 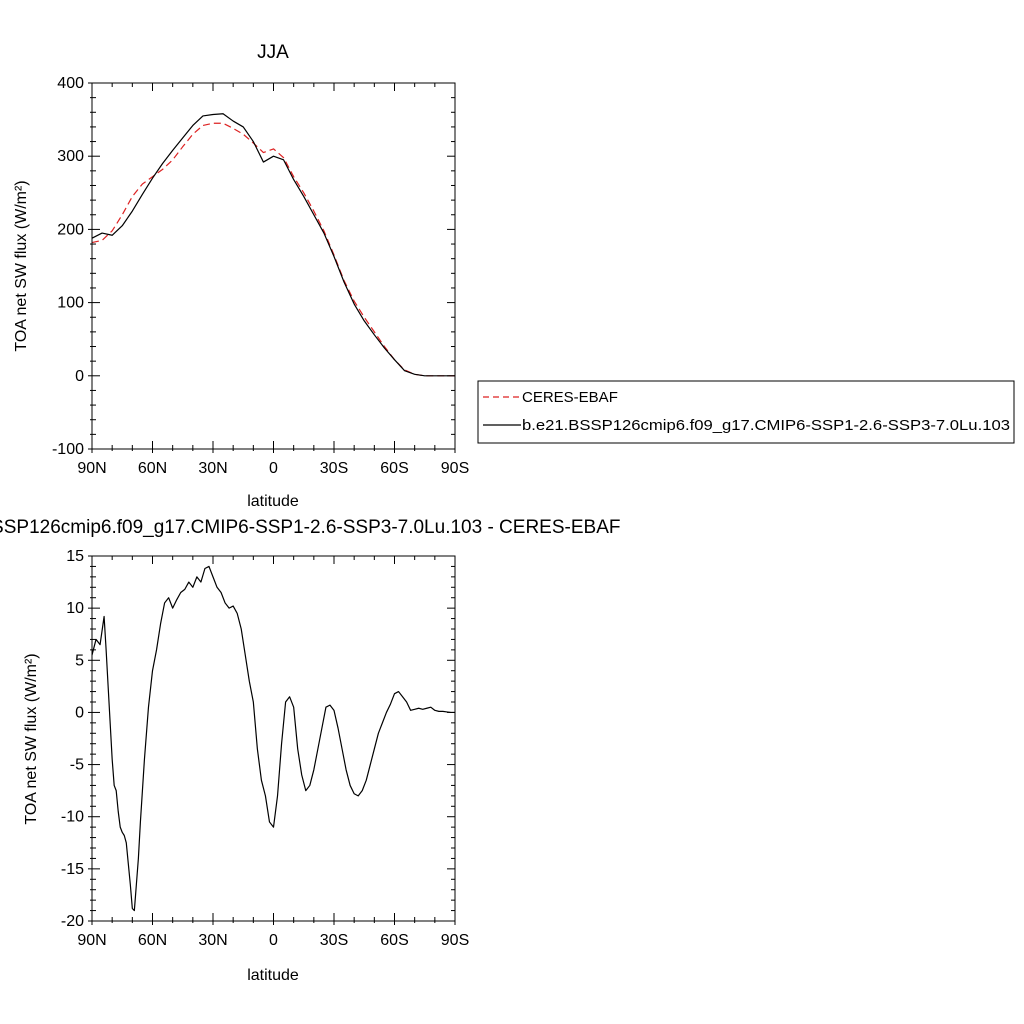 I want to click on y-tick-label: -10, so click(x=72, y=817).